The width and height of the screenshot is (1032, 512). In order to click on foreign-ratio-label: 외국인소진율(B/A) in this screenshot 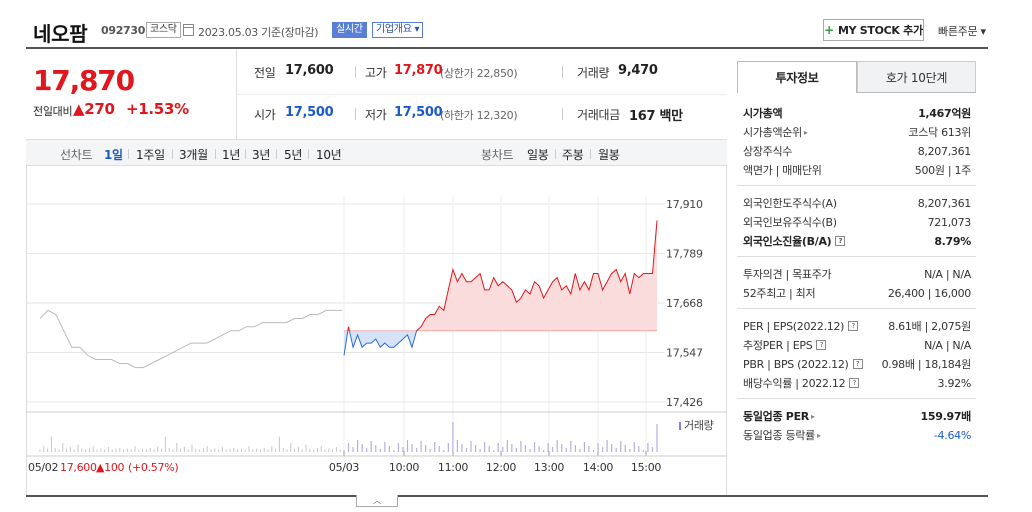, I will do `click(787, 241)`.